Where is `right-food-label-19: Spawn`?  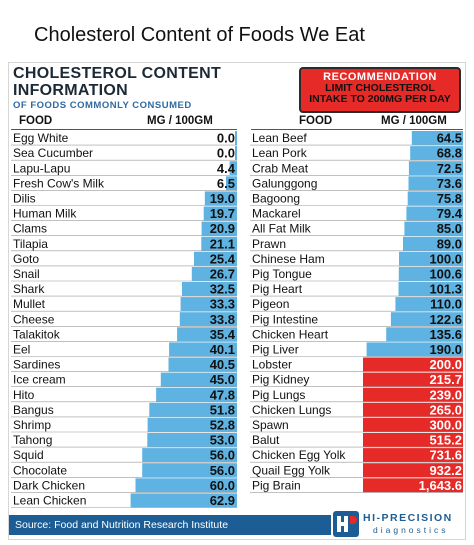 right-food-label-19: Spawn is located at coordinates (270, 425).